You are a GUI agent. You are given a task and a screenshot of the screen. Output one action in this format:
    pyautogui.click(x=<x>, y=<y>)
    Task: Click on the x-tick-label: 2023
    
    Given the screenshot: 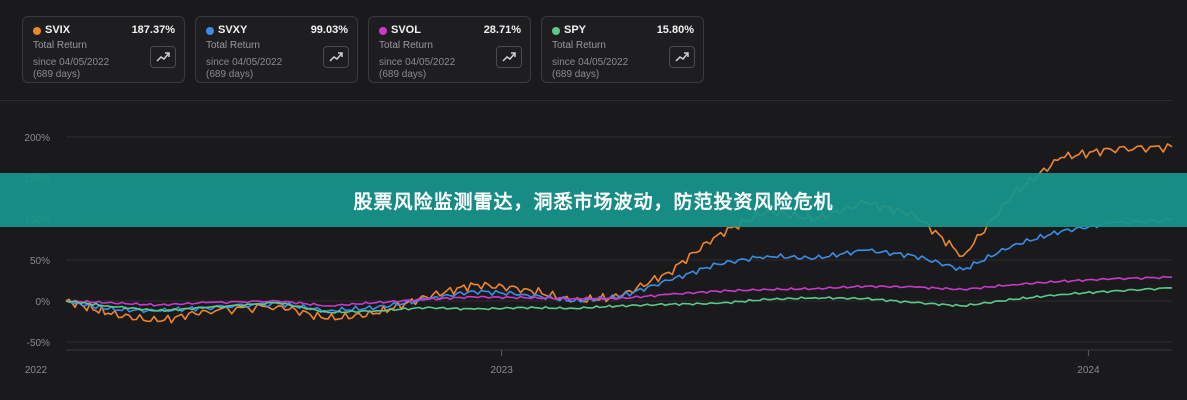 What is the action you would take?
    pyautogui.click(x=502, y=370)
    